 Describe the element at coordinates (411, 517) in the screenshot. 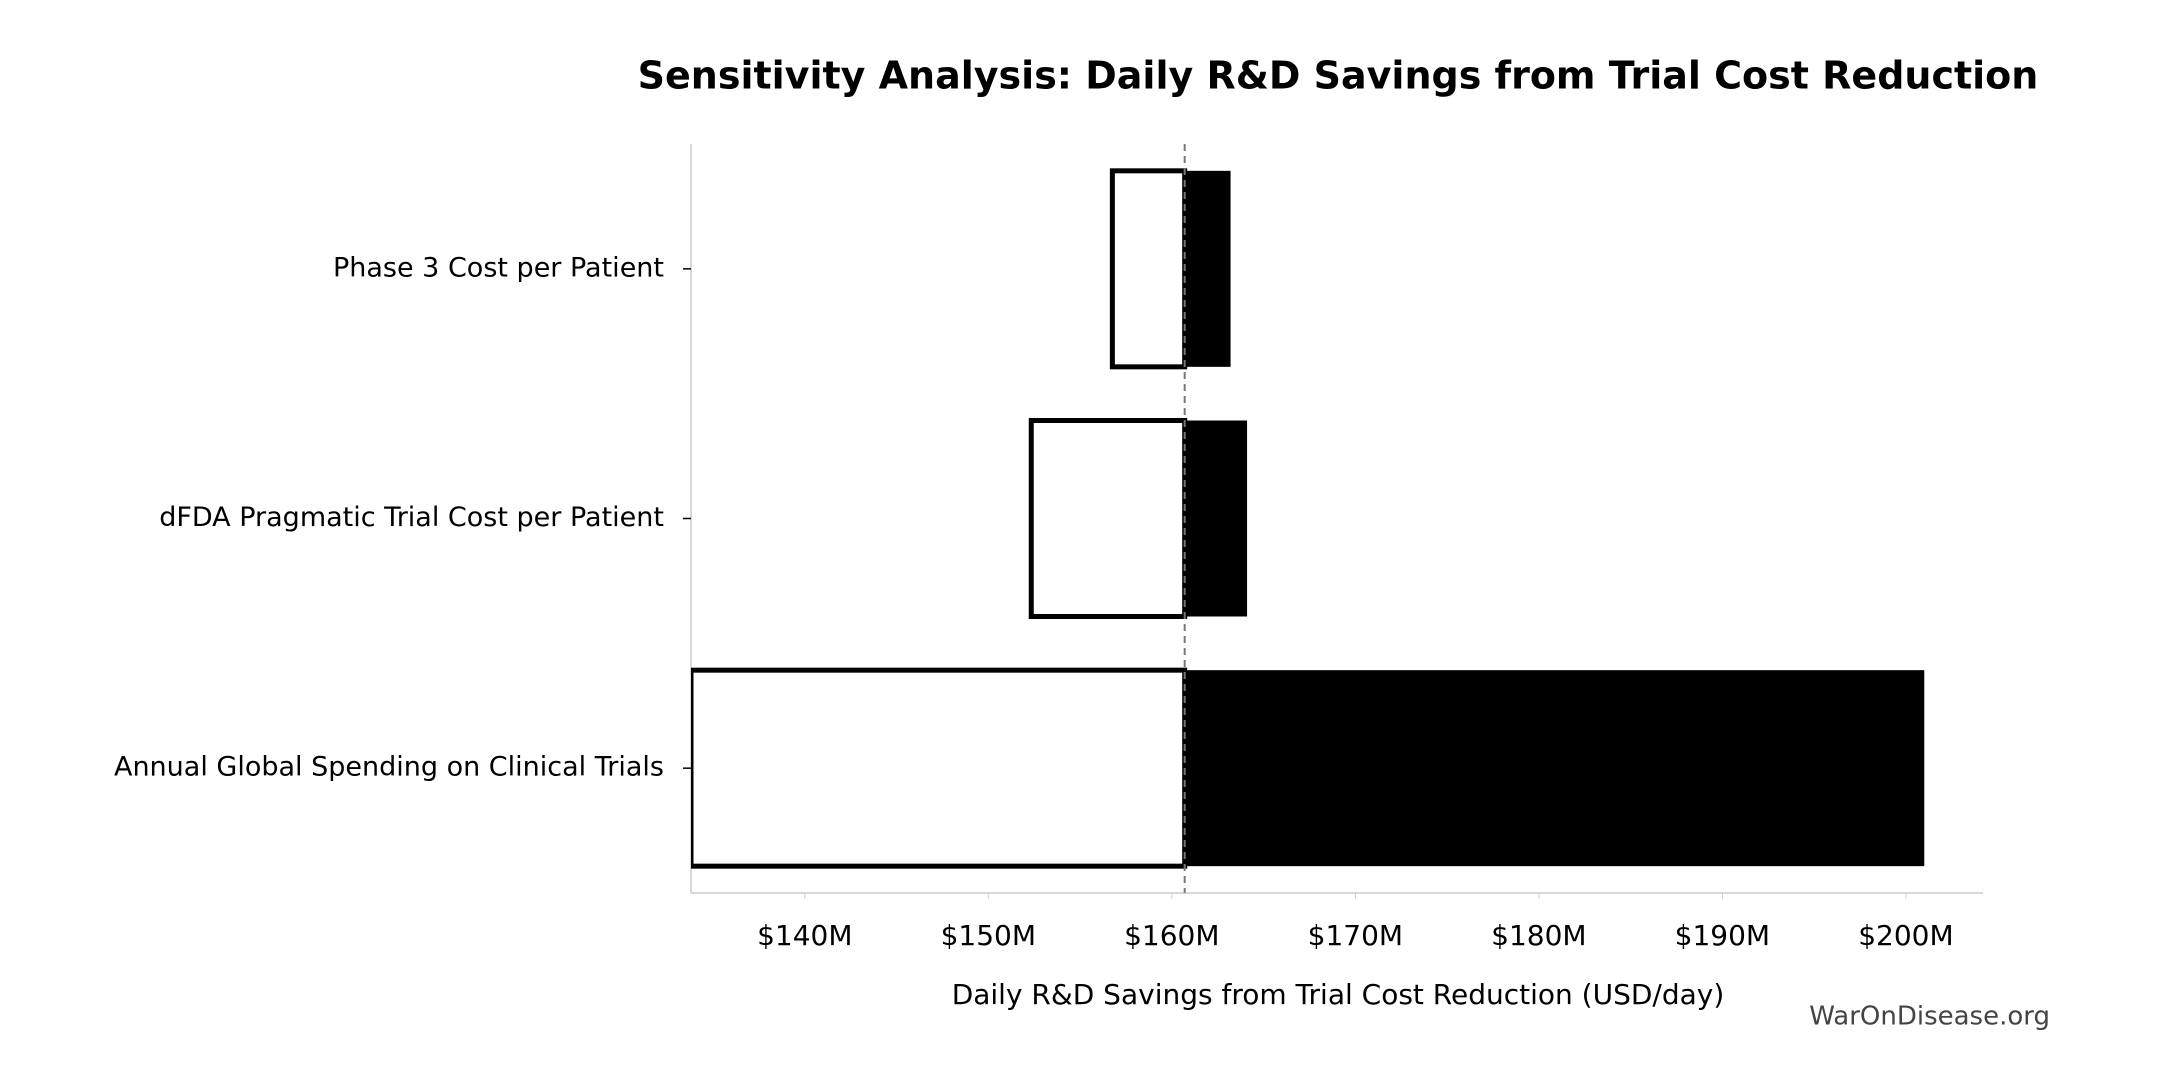

I see `y-tick-label: dFDA Pragmatic Trial Cost per Patient` at that location.